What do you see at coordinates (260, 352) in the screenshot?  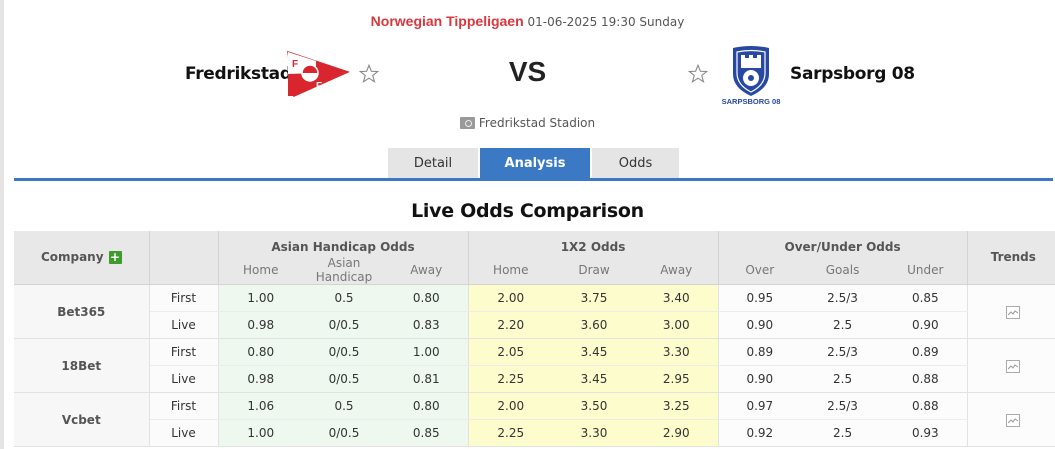 I see `ah-home-odds: 0.80` at bounding box center [260, 352].